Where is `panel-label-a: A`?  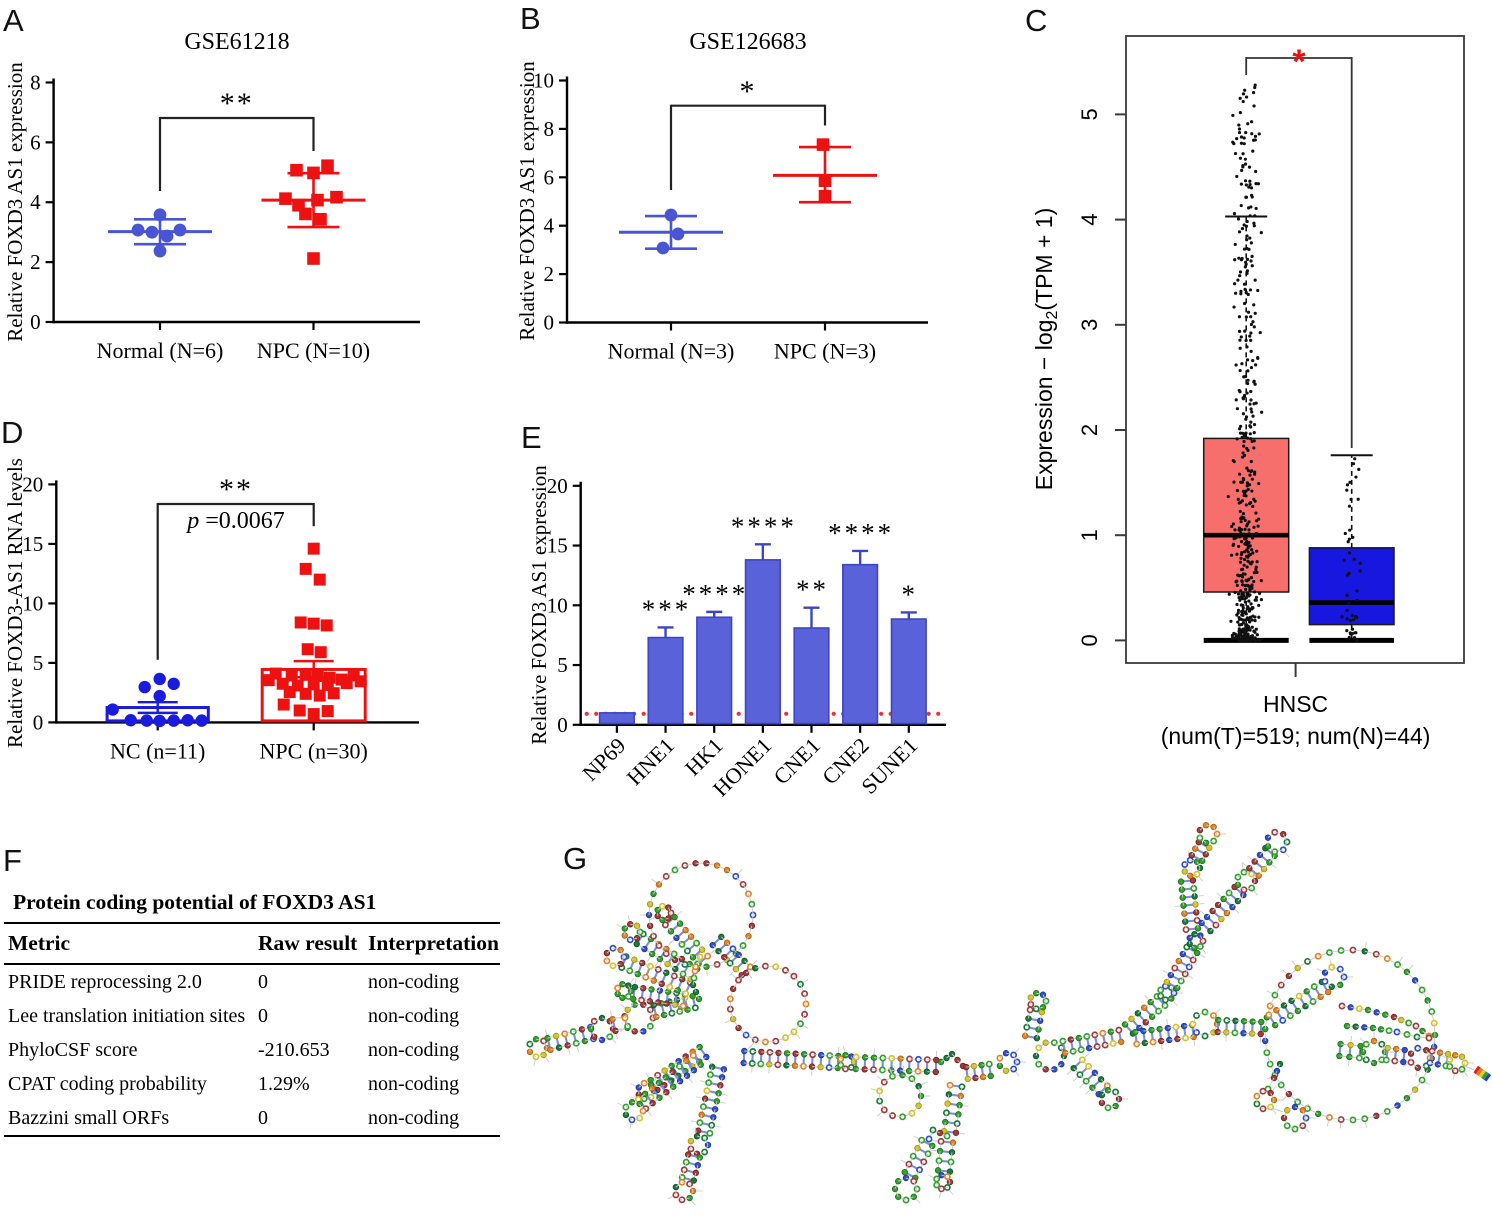
panel-label-a: A is located at coordinates (13, 20).